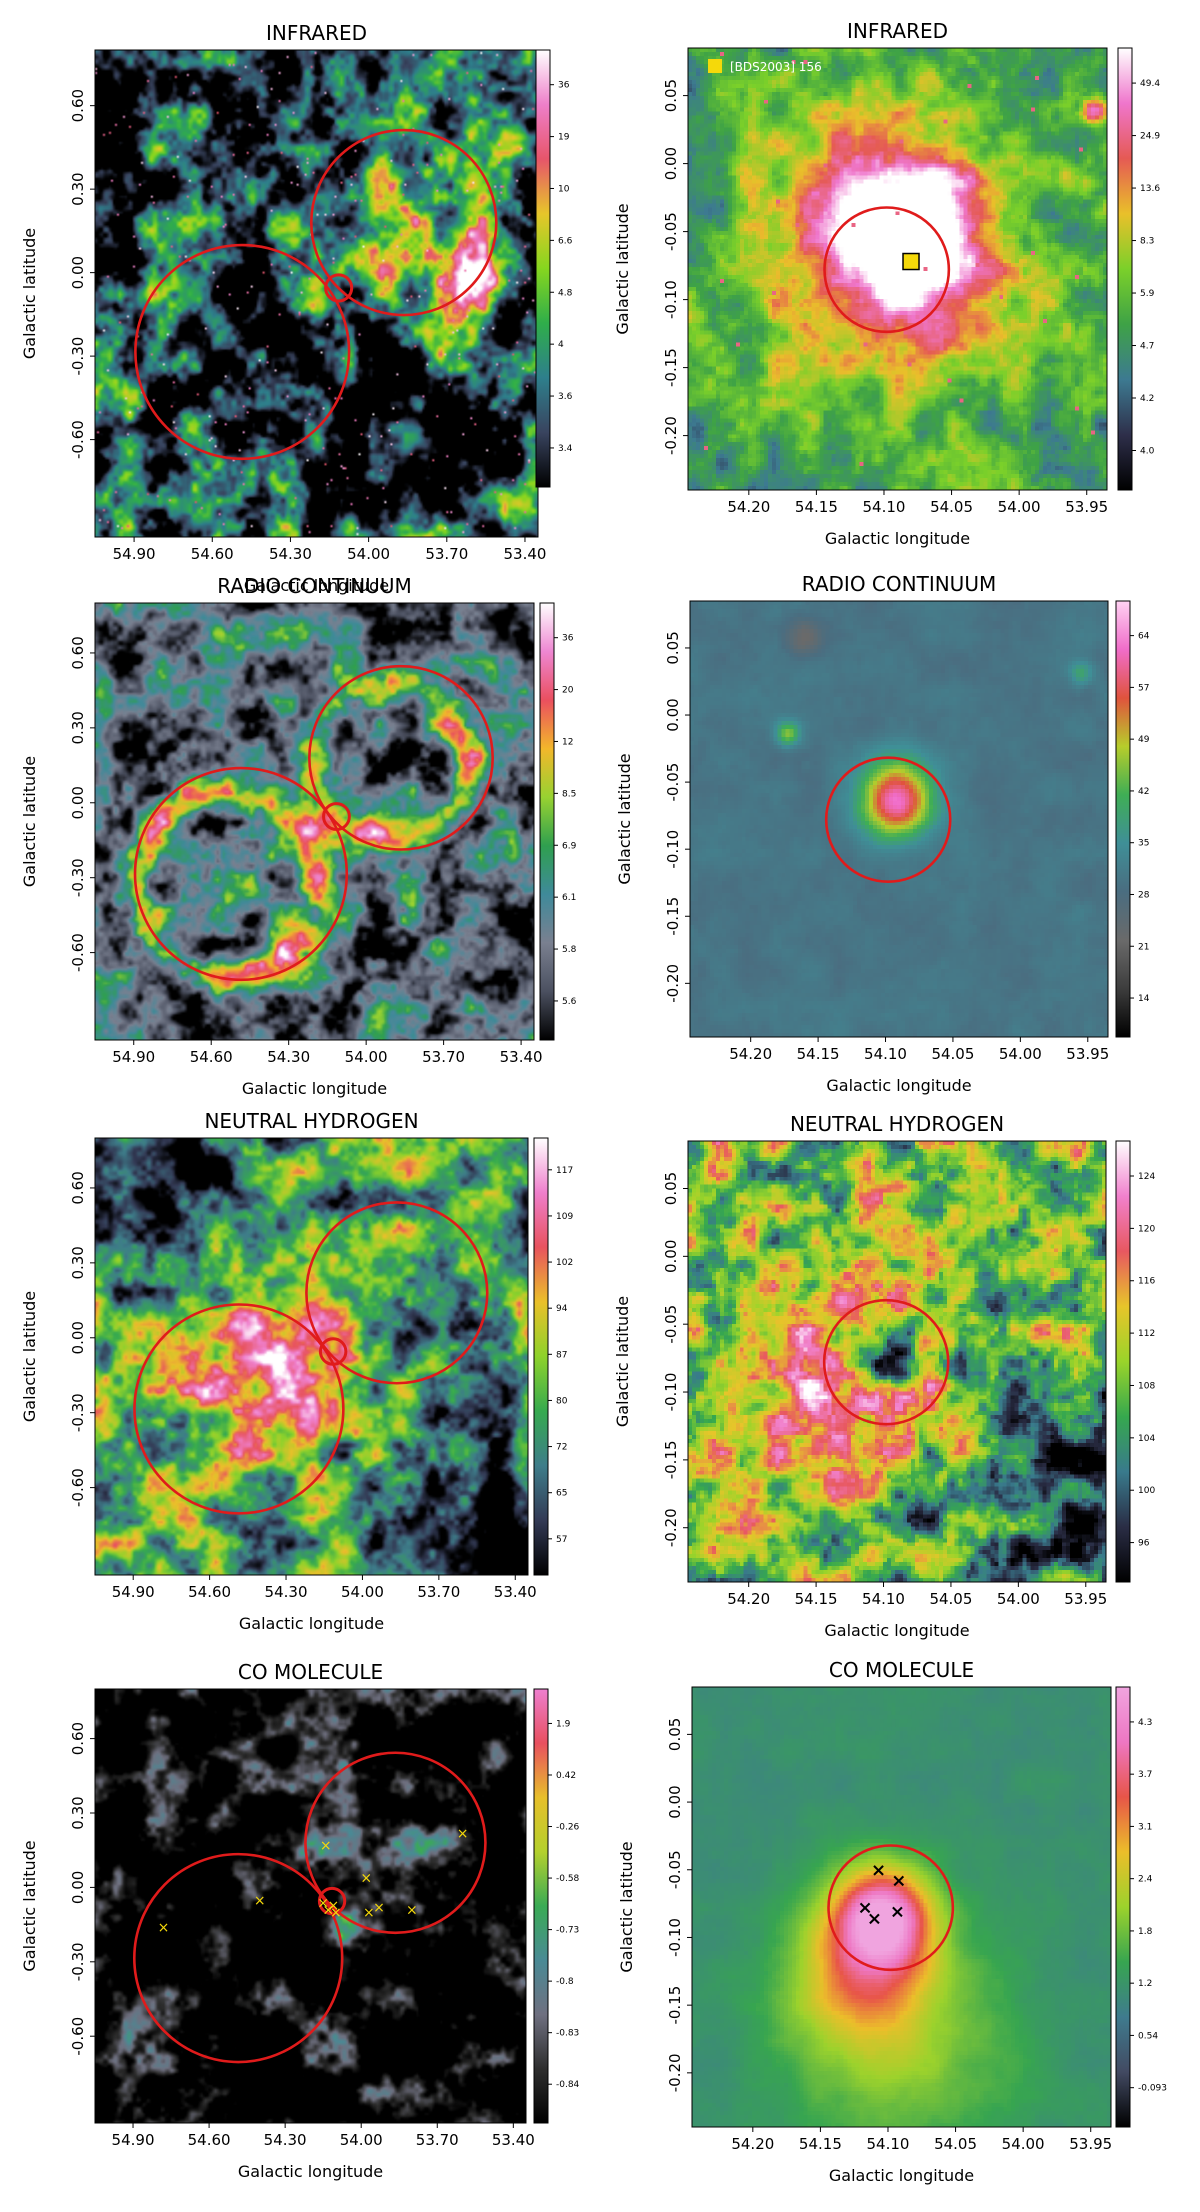 The image size is (1200, 2212). What do you see at coordinates (897, 1124) in the screenshot?
I see `panel-title: NEUTRAL HYDROGEN` at bounding box center [897, 1124].